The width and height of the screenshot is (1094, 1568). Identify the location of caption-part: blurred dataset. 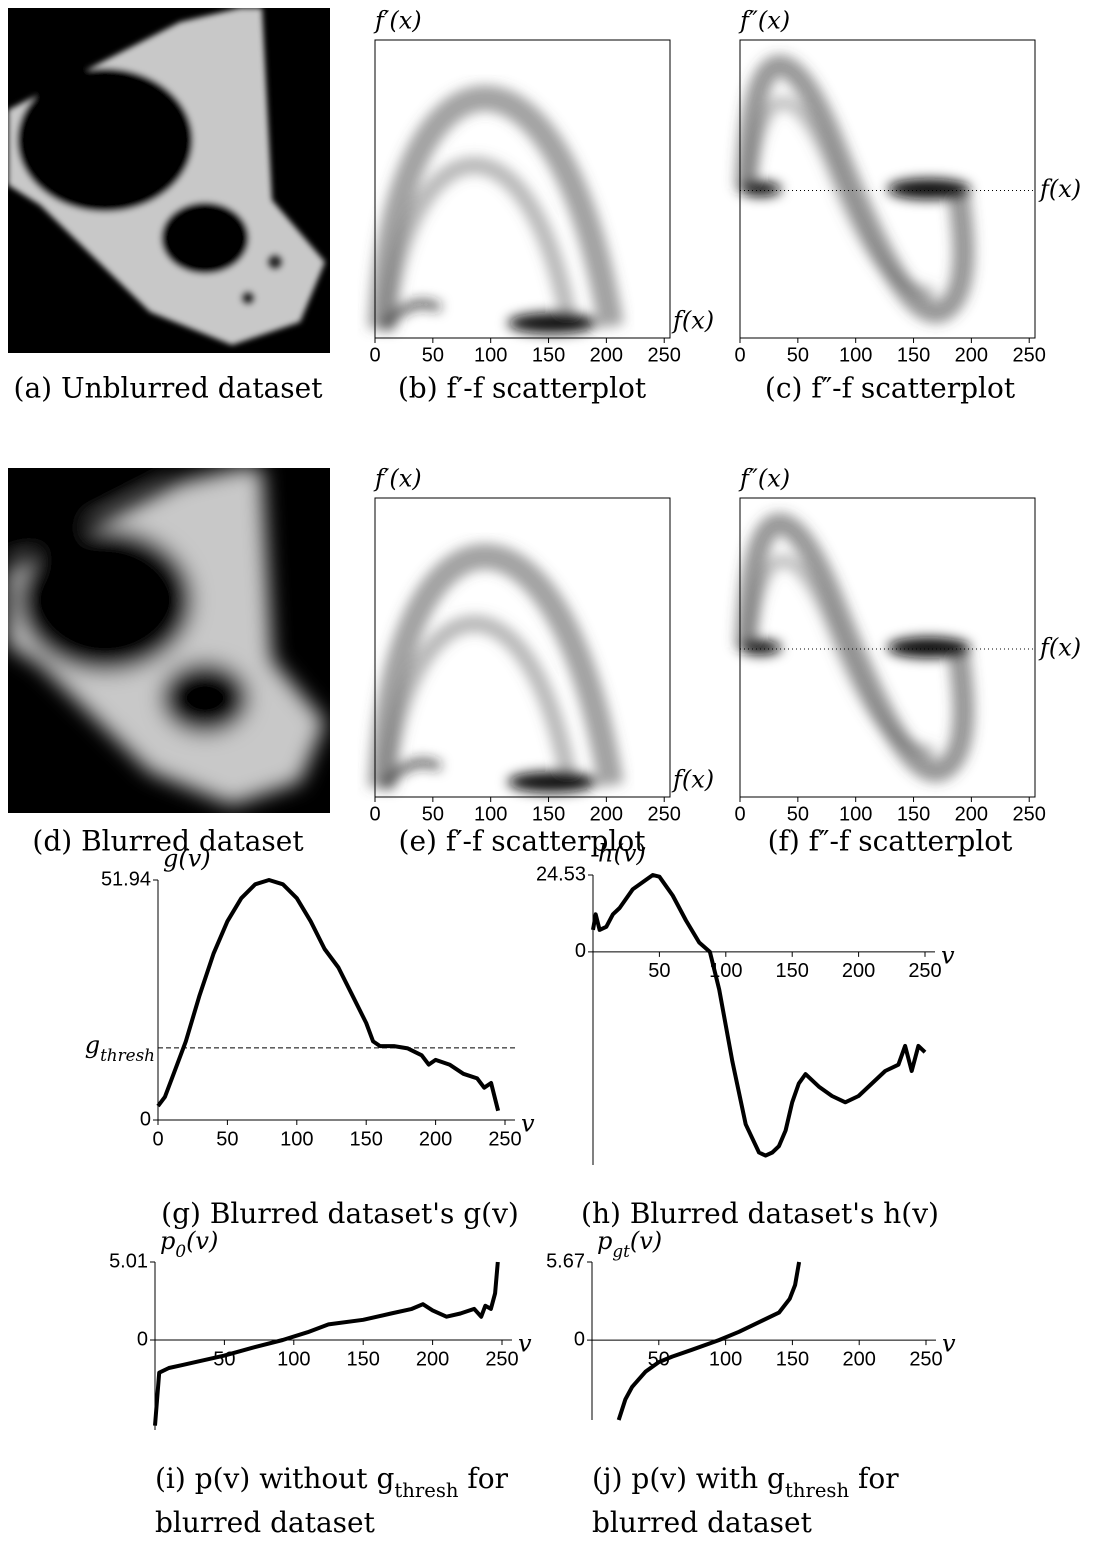
(702, 1522).